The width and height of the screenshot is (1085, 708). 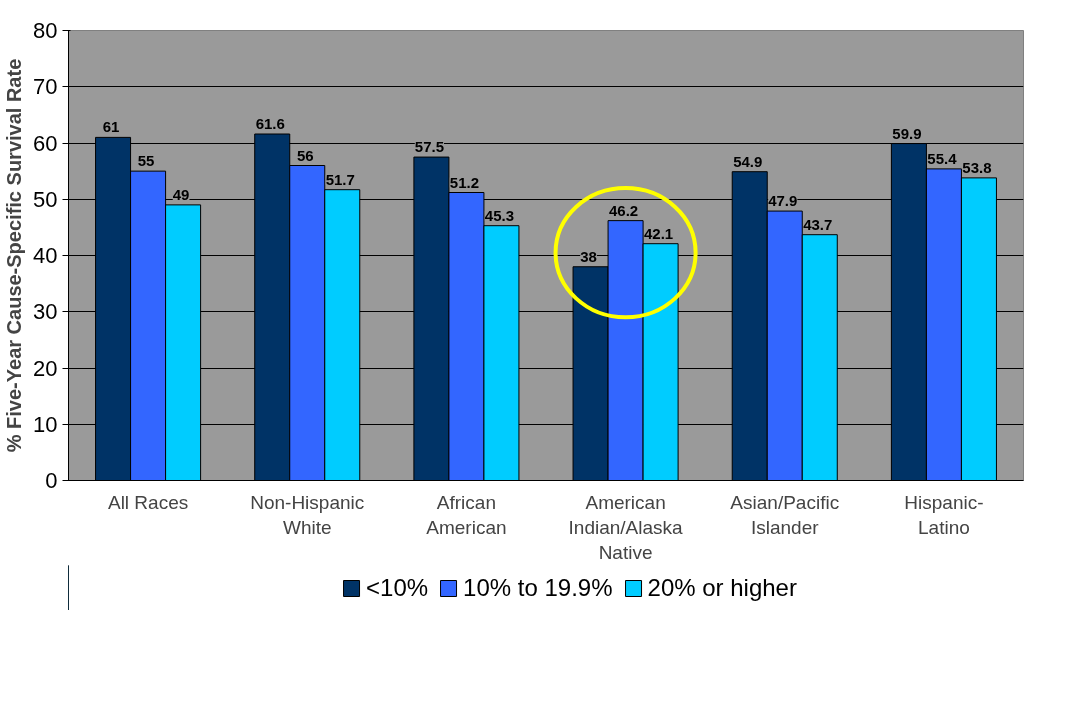 What do you see at coordinates (942, 158) in the screenshot?
I see `data-label: 55.4` at bounding box center [942, 158].